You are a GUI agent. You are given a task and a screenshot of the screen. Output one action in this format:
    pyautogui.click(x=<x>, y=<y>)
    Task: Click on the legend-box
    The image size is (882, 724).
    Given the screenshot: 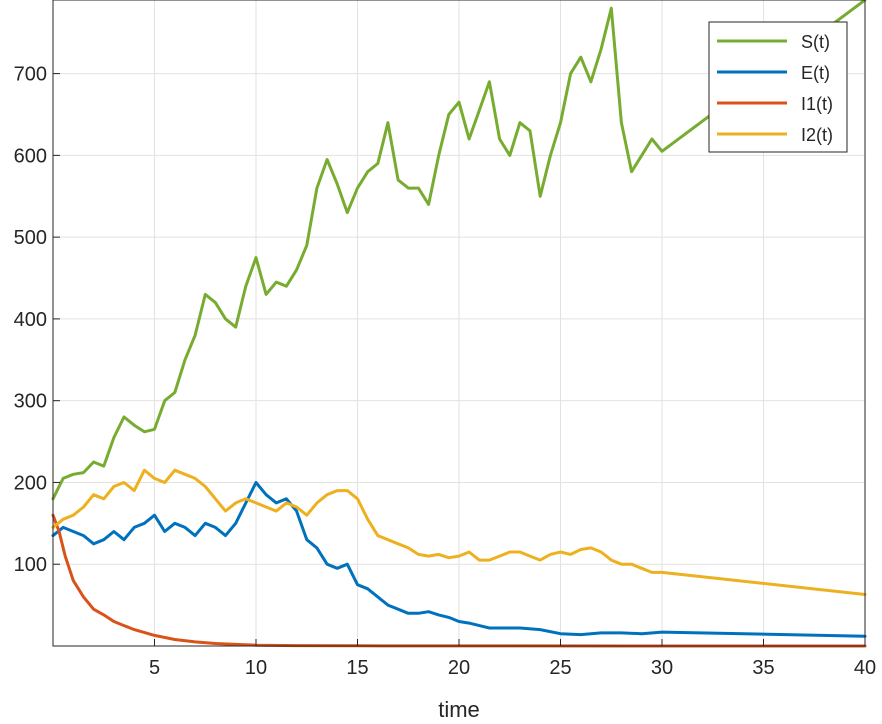 What is the action you would take?
    pyautogui.click(x=778, y=87)
    